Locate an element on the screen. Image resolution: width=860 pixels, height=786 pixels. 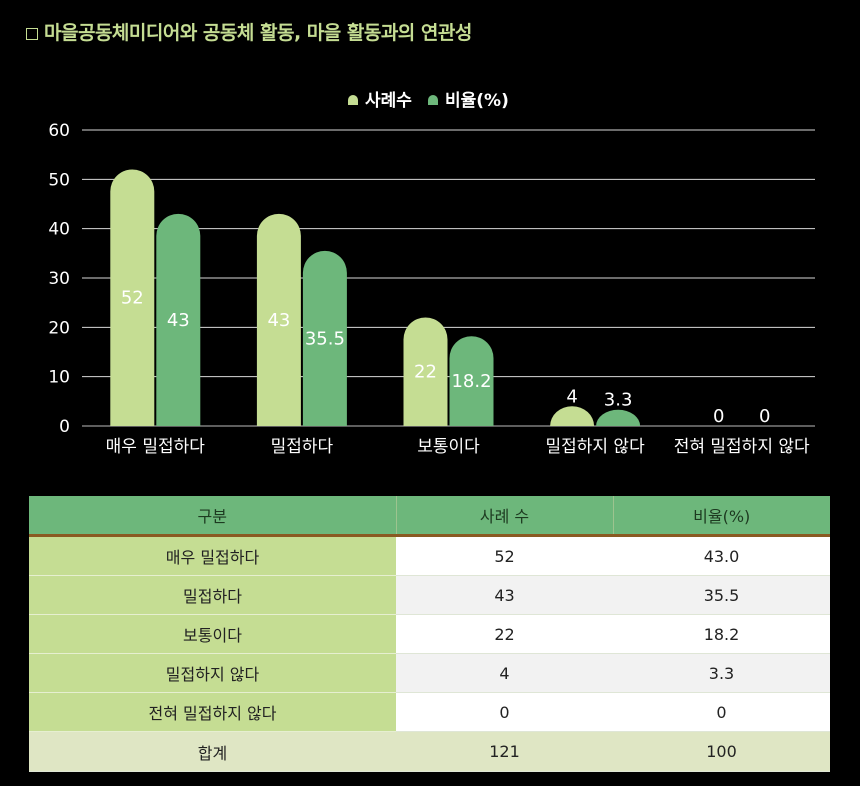
table-cell-category: 밀접하지 않다 is located at coordinates (212, 673).